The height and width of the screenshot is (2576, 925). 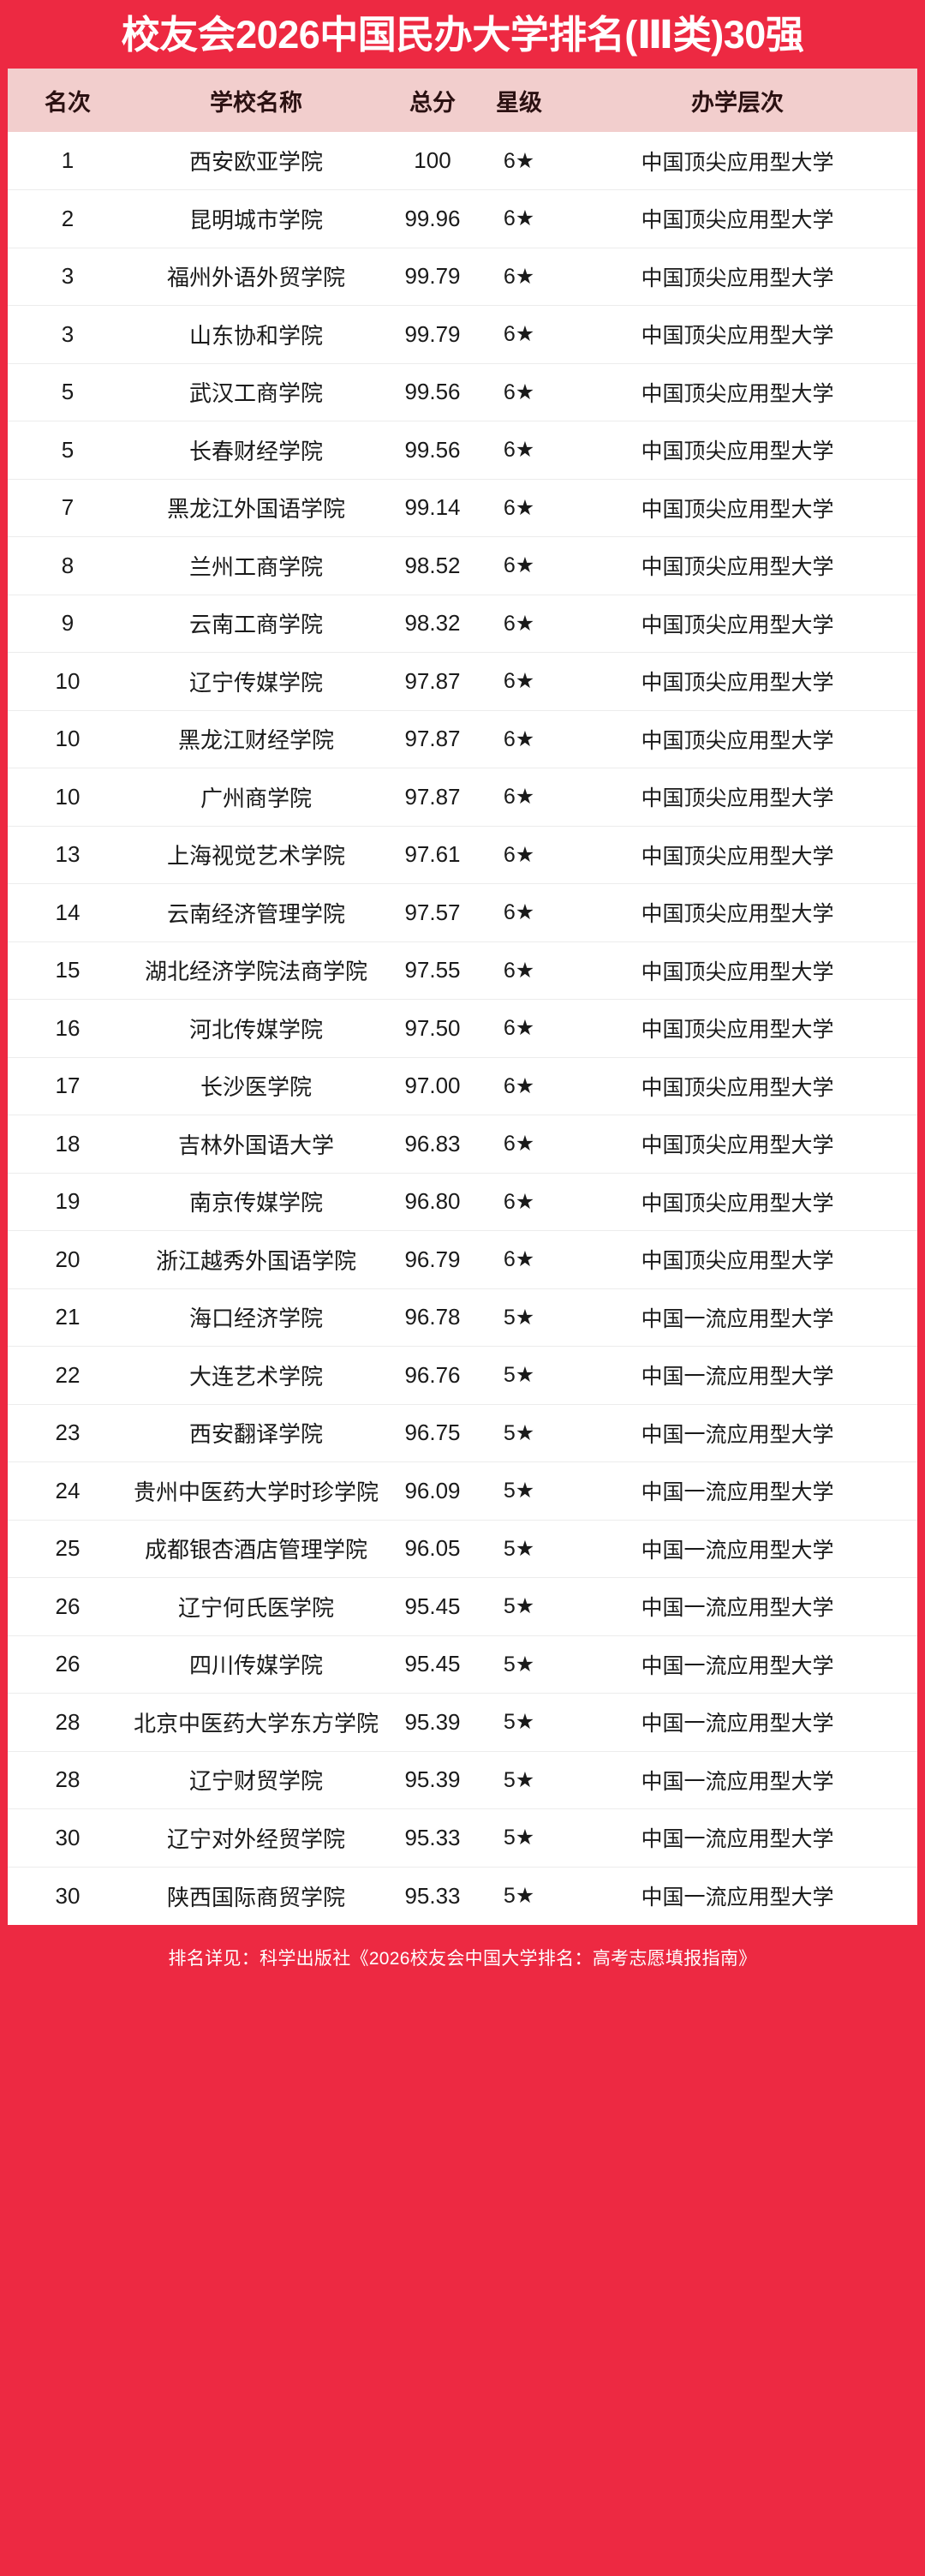 I want to click on cell-score: 99.14, so click(x=433, y=508).